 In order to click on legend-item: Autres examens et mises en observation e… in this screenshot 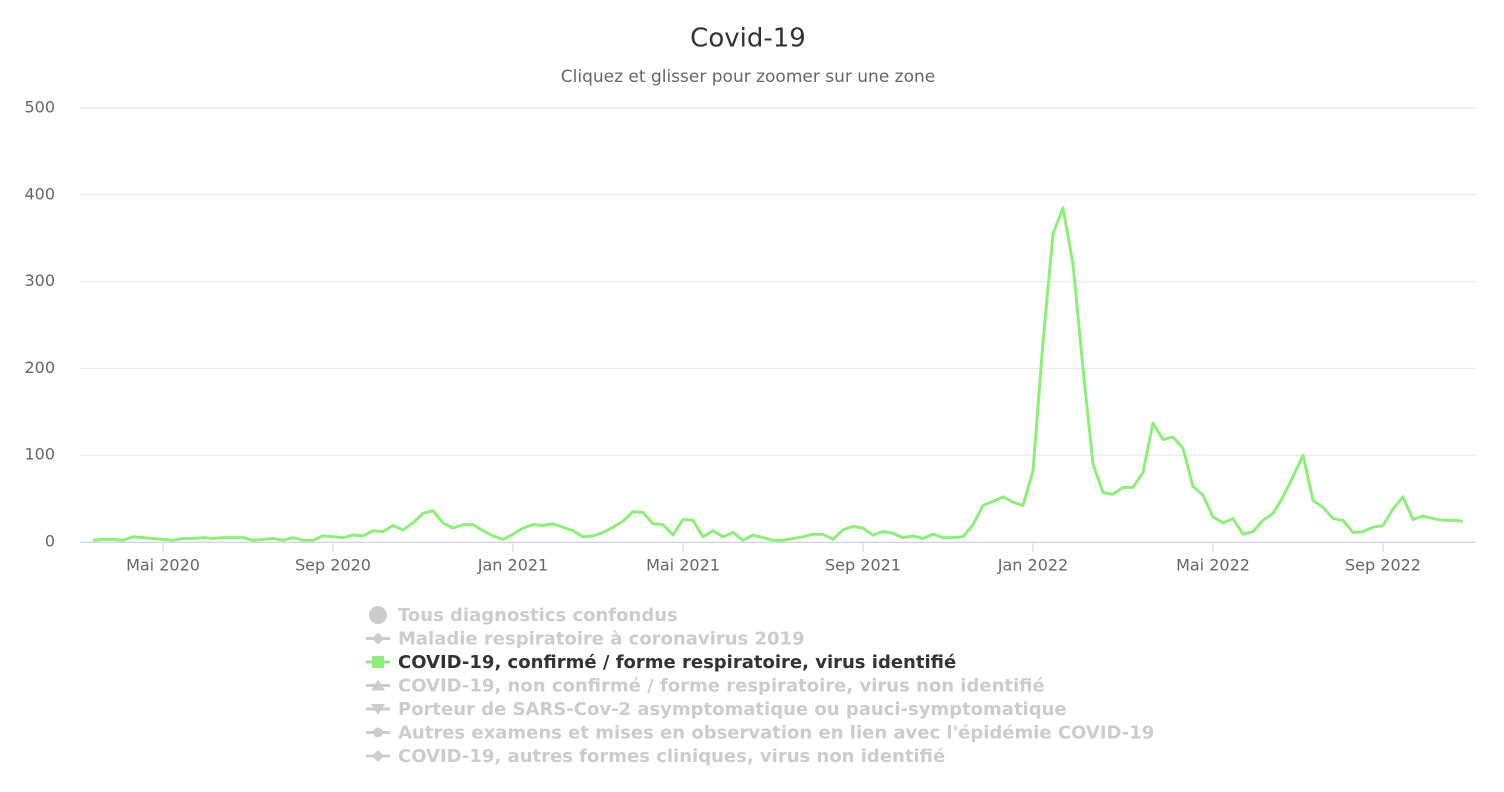, I will do `click(760, 733)`.